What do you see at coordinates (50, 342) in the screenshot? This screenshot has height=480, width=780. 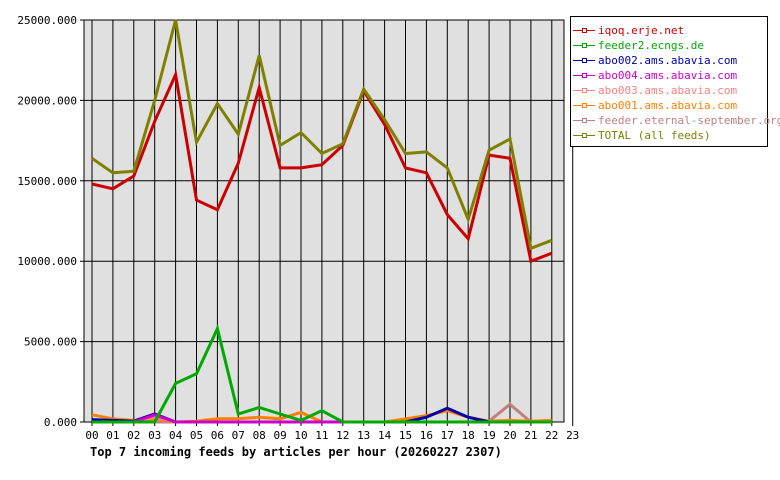 I see `y-tick-label: 5000.000` at bounding box center [50, 342].